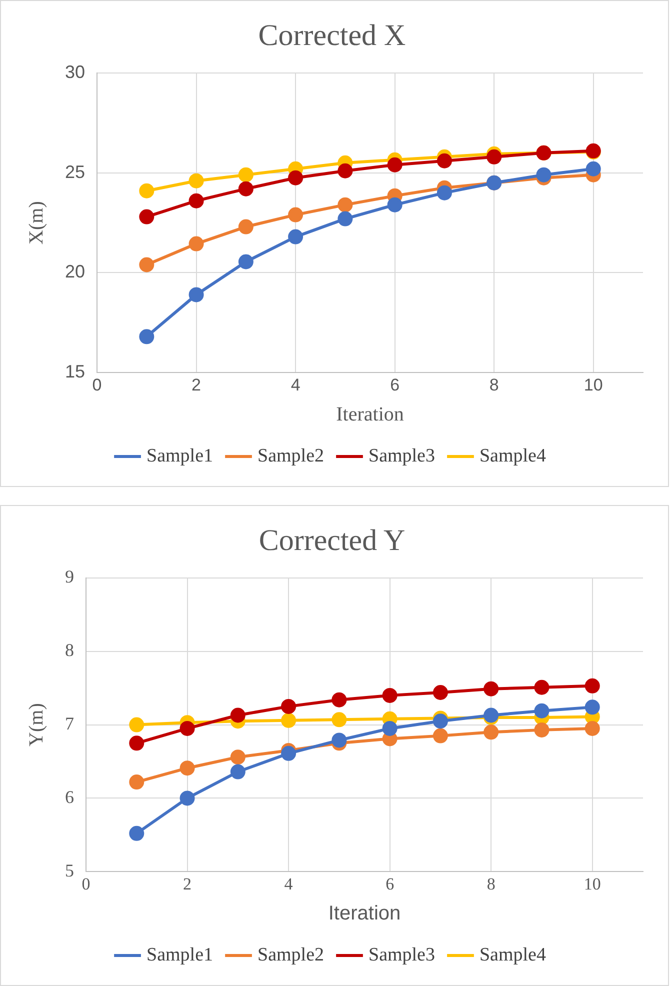 This screenshot has width=671, height=986. Describe the element at coordinates (69, 650) in the screenshot. I see `y-tick-label: 8` at that location.